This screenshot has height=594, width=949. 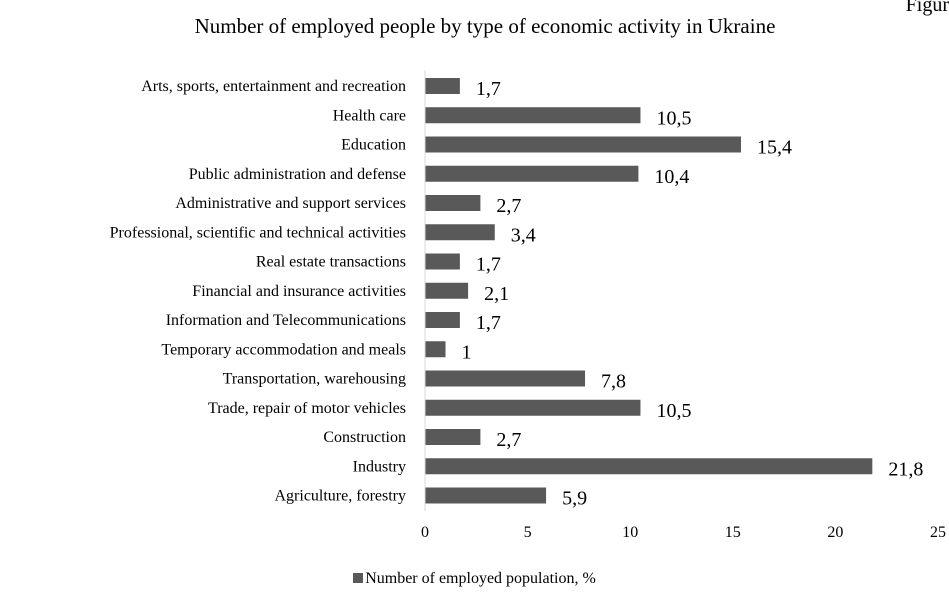 I want to click on x-tick-label: 25, so click(x=938, y=532).